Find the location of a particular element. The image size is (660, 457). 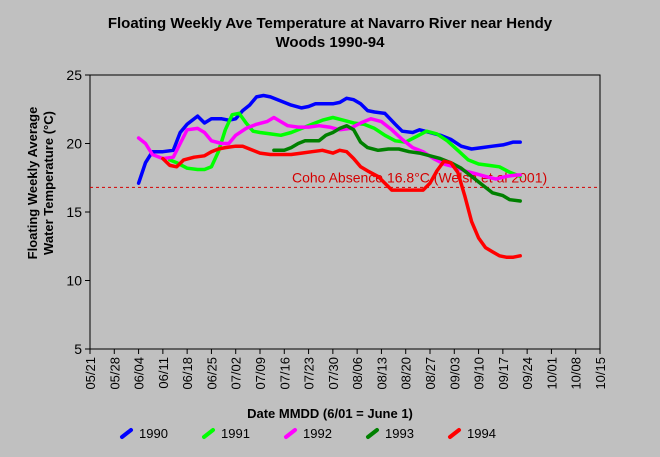

legend-swatch-1991 is located at coordinates (208, 433).